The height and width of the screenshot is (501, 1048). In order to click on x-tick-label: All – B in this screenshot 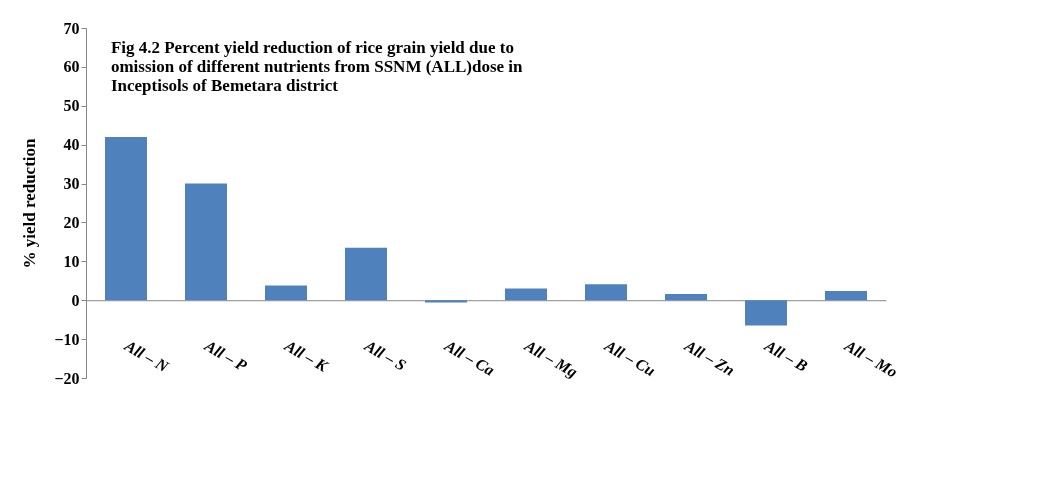, I will do `click(786, 355)`.